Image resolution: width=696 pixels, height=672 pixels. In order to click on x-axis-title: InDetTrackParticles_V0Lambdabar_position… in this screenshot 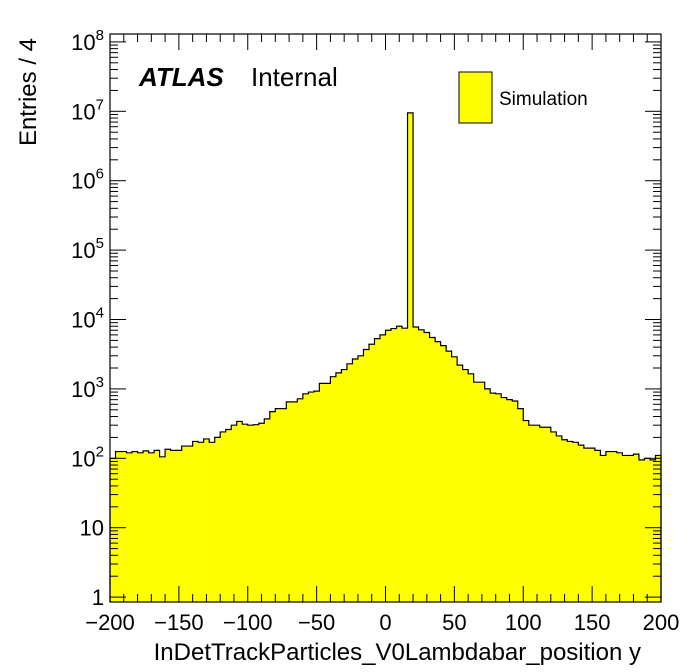, I will do `click(397, 652)`.